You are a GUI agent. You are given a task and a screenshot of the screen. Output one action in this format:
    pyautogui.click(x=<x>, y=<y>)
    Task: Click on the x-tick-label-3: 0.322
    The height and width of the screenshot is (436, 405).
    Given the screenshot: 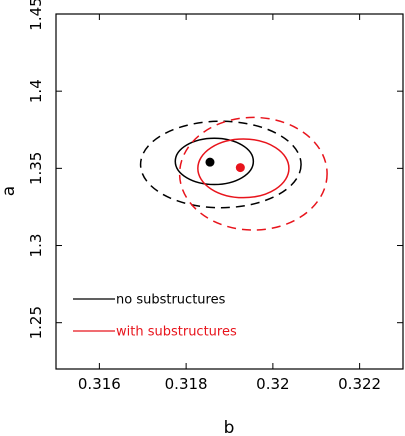 What is the action you would take?
    pyautogui.click(x=359, y=384)
    